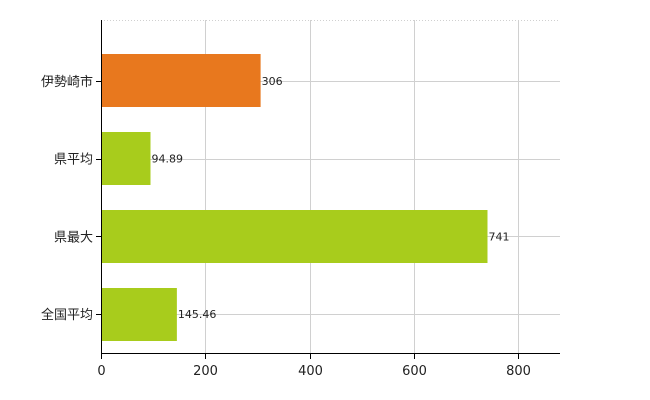  I want to click on x-tick-label: 0, so click(101, 371).